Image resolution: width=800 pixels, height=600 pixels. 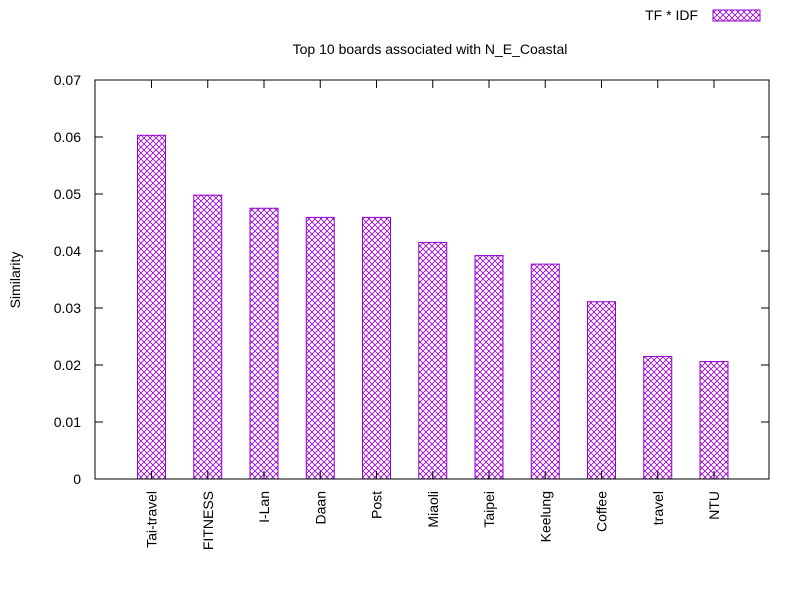 What do you see at coordinates (658, 417) in the screenshot?
I see `bar-travel` at bounding box center [658, 417].